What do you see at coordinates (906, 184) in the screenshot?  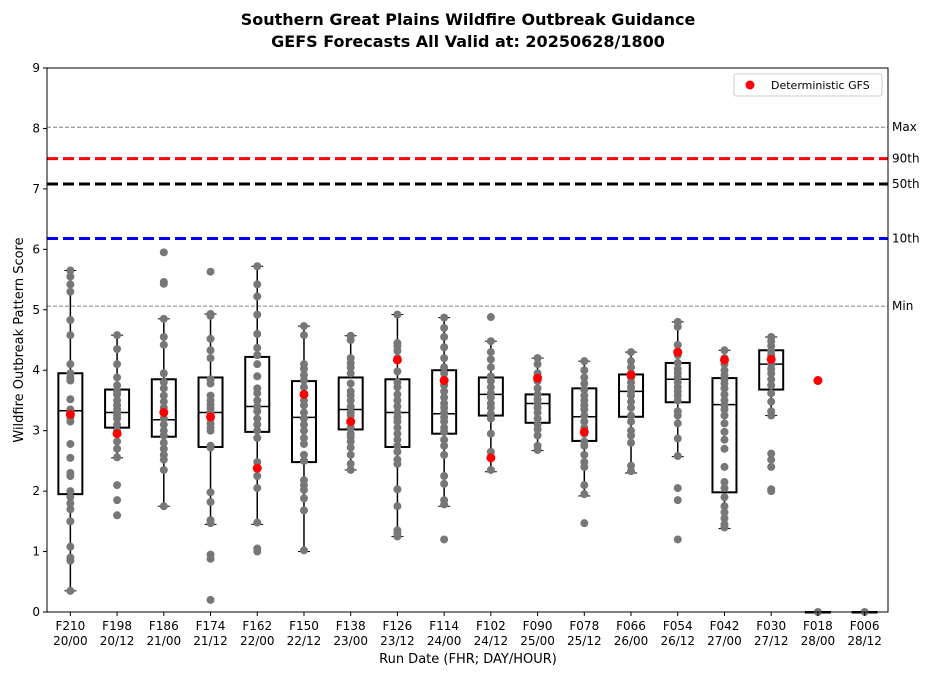 I see `ref-label-50th: 50th` at bounding box center [906, 184].